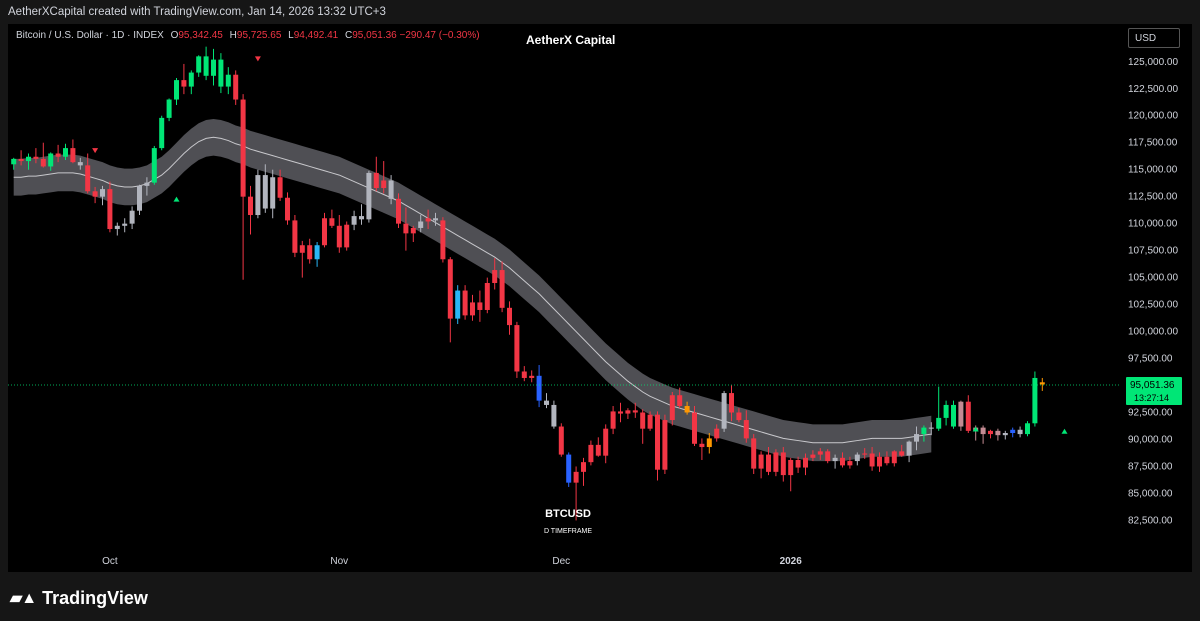 This screenshot has width=1200, height=621. I want to click on y-tick-label: 97,500.00, so click(1150, 359).